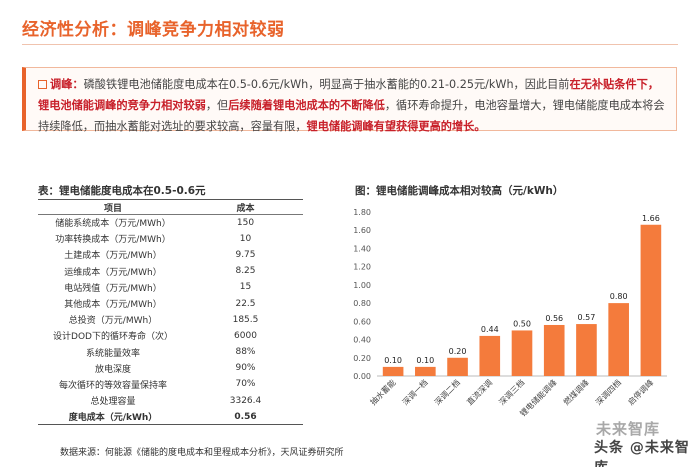  Describe the element at coordinates (383, 392) in the screenshot. I see `x-tick-label: 抽水蓄能` at that location.